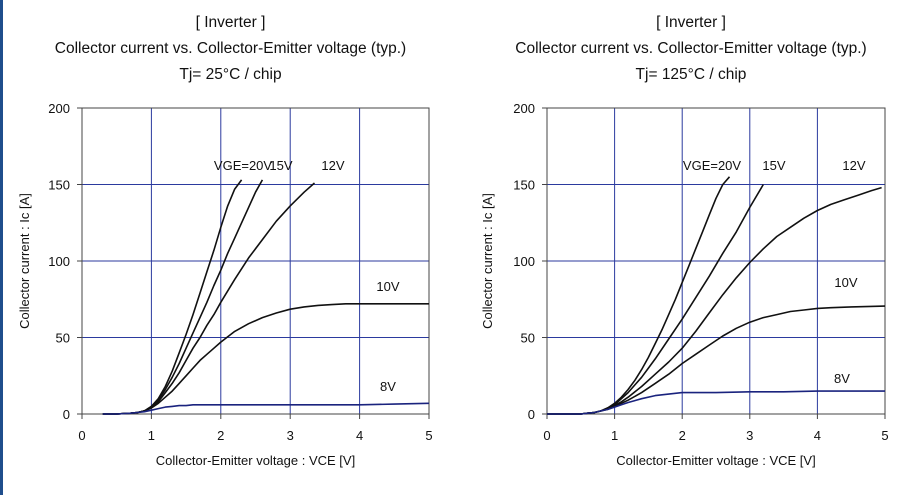 This screenshot has width=916, height=495. What do you see at coordinates (639, 295) in the screenshot?
I see `series-line-vge-20v` at bounding box center [639, 295].